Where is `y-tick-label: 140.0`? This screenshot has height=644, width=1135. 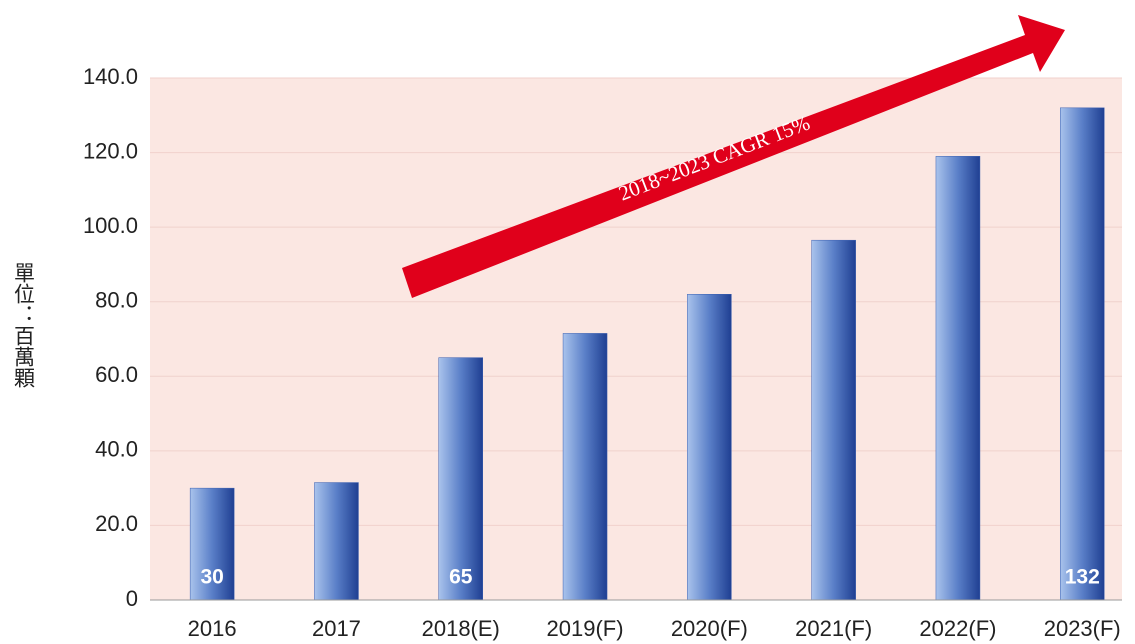
y-tick-label: 140.0 is located at coordinates (110, 76).